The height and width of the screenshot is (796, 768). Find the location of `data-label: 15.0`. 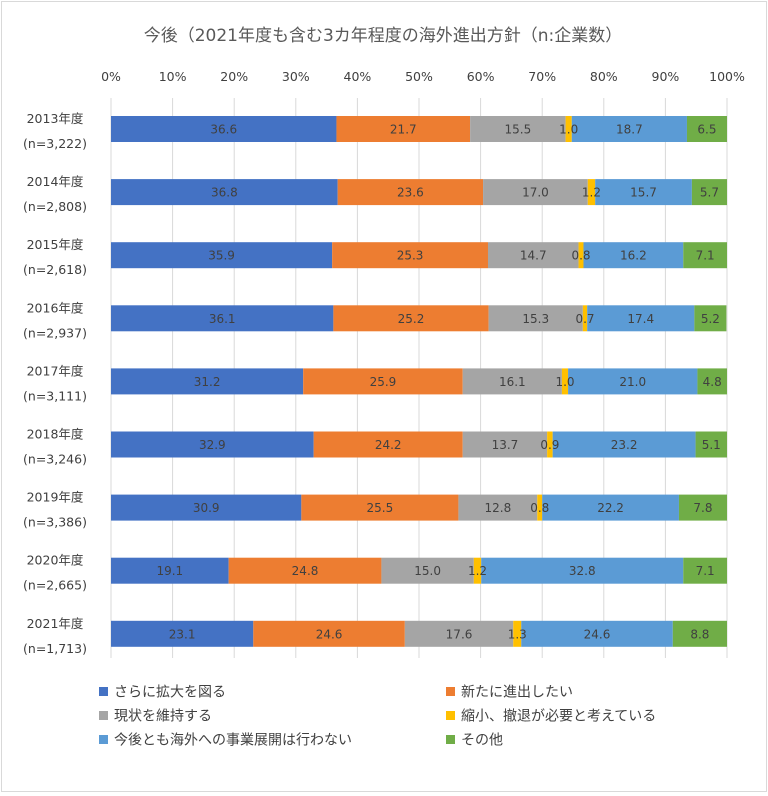

data-label: 15.0 is located at coordinates (427, 571).